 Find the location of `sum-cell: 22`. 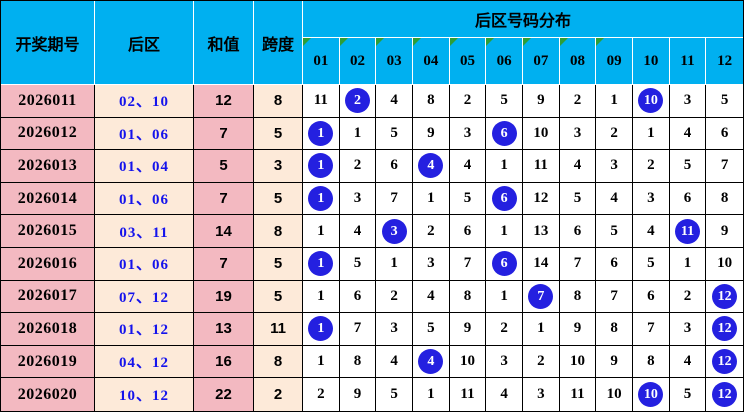

sum-cell: 22 is located at coordinates (224, 394).